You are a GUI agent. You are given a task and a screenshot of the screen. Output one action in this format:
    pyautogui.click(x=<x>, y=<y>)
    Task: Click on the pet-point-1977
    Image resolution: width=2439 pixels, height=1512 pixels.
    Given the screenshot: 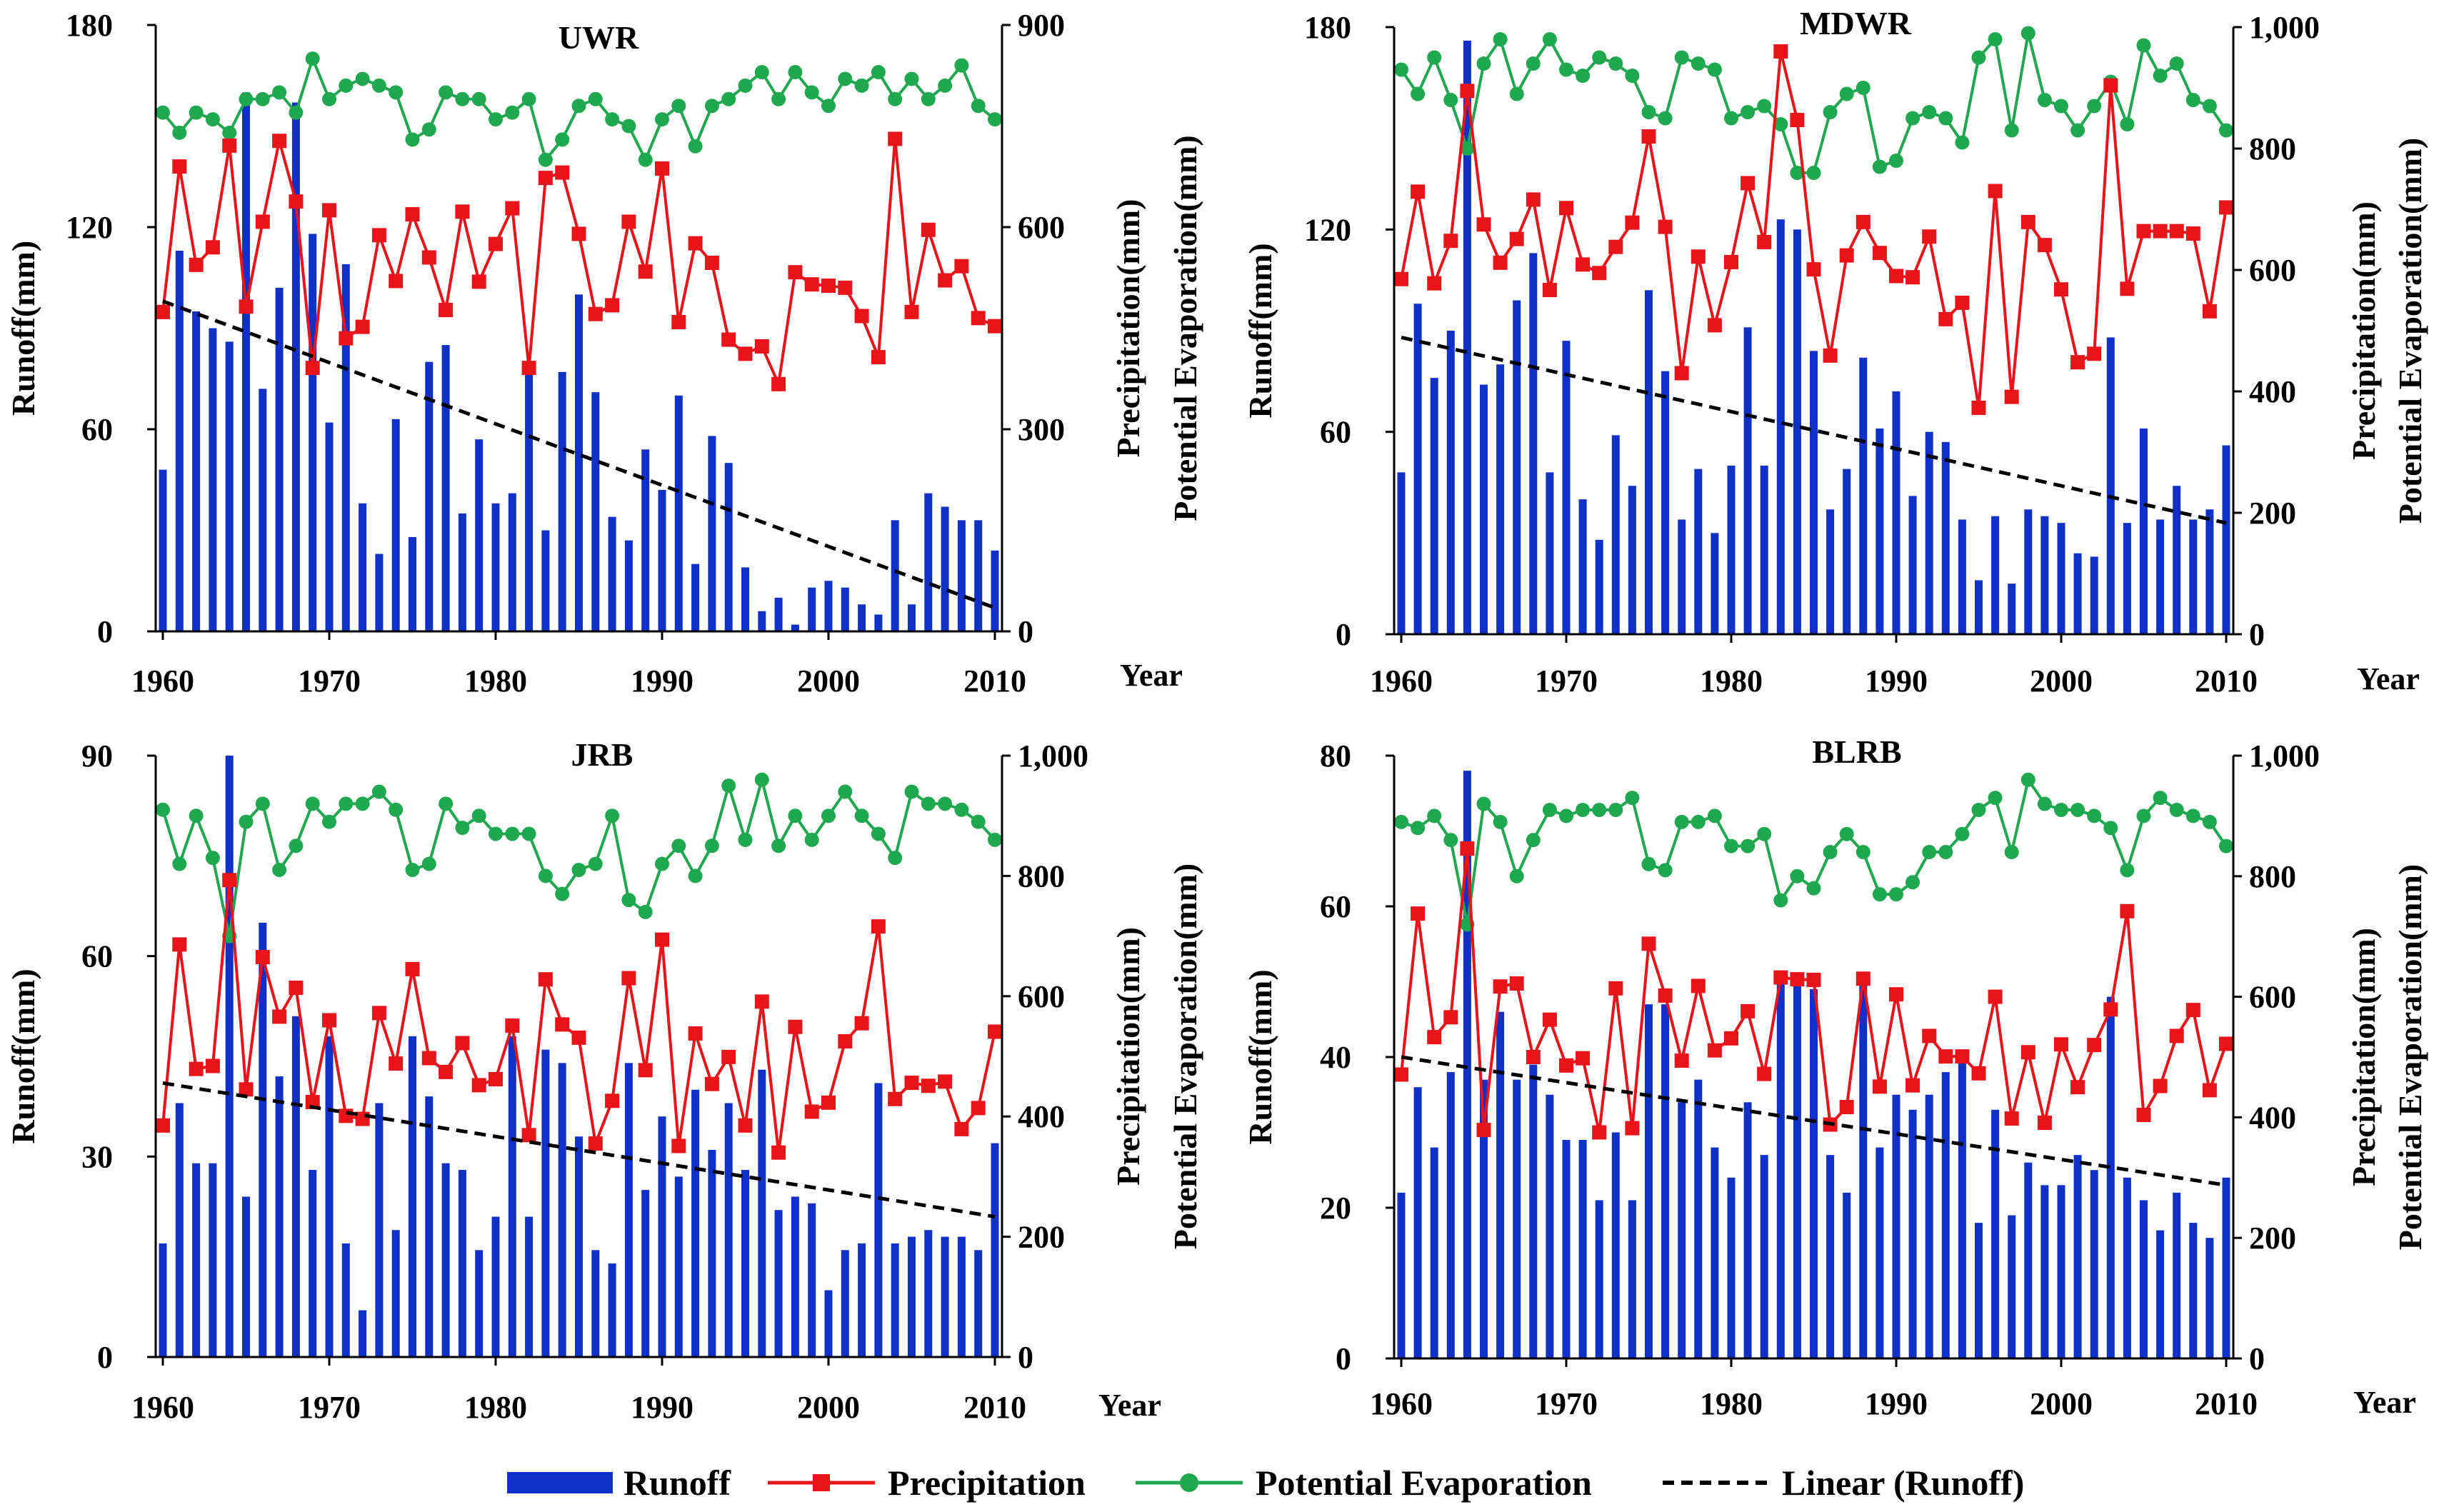 What is the action you would take?
    pyautogui.click(x=446, y=92)
    